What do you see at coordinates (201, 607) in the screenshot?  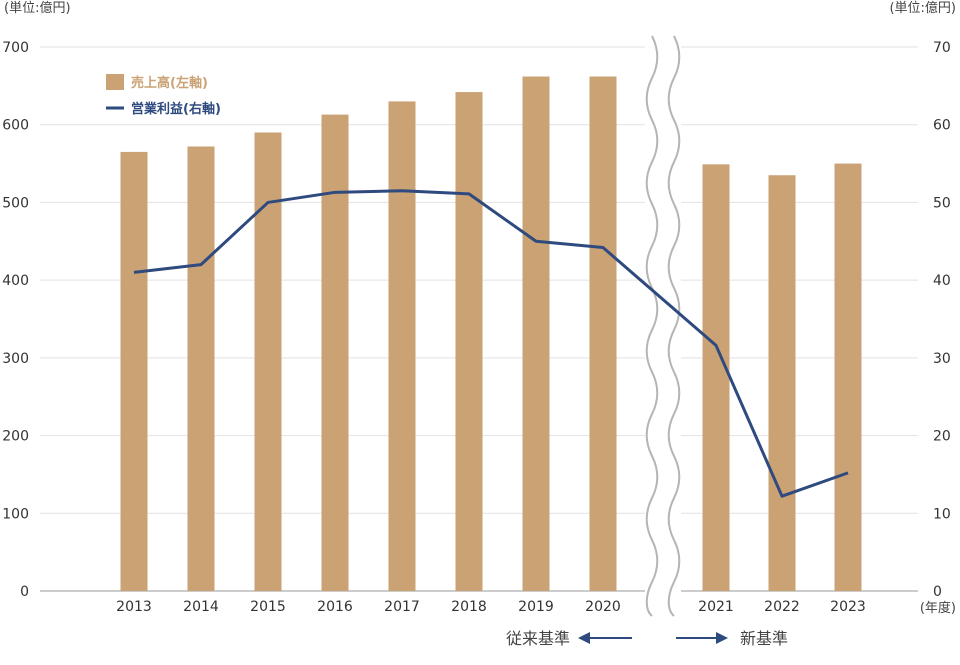 I see `x-tick-label-2014: 2014` at bounding box center [201, 607].